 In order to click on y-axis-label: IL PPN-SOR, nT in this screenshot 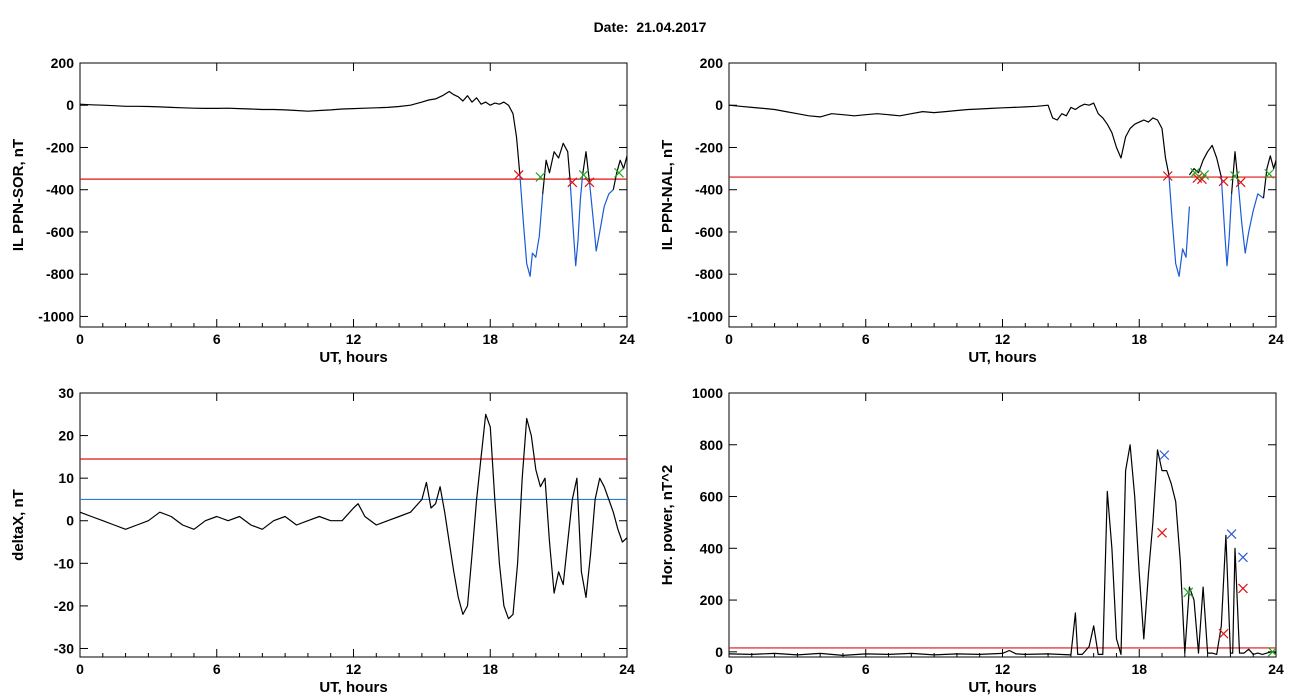, I will do `click(18, 195)`.